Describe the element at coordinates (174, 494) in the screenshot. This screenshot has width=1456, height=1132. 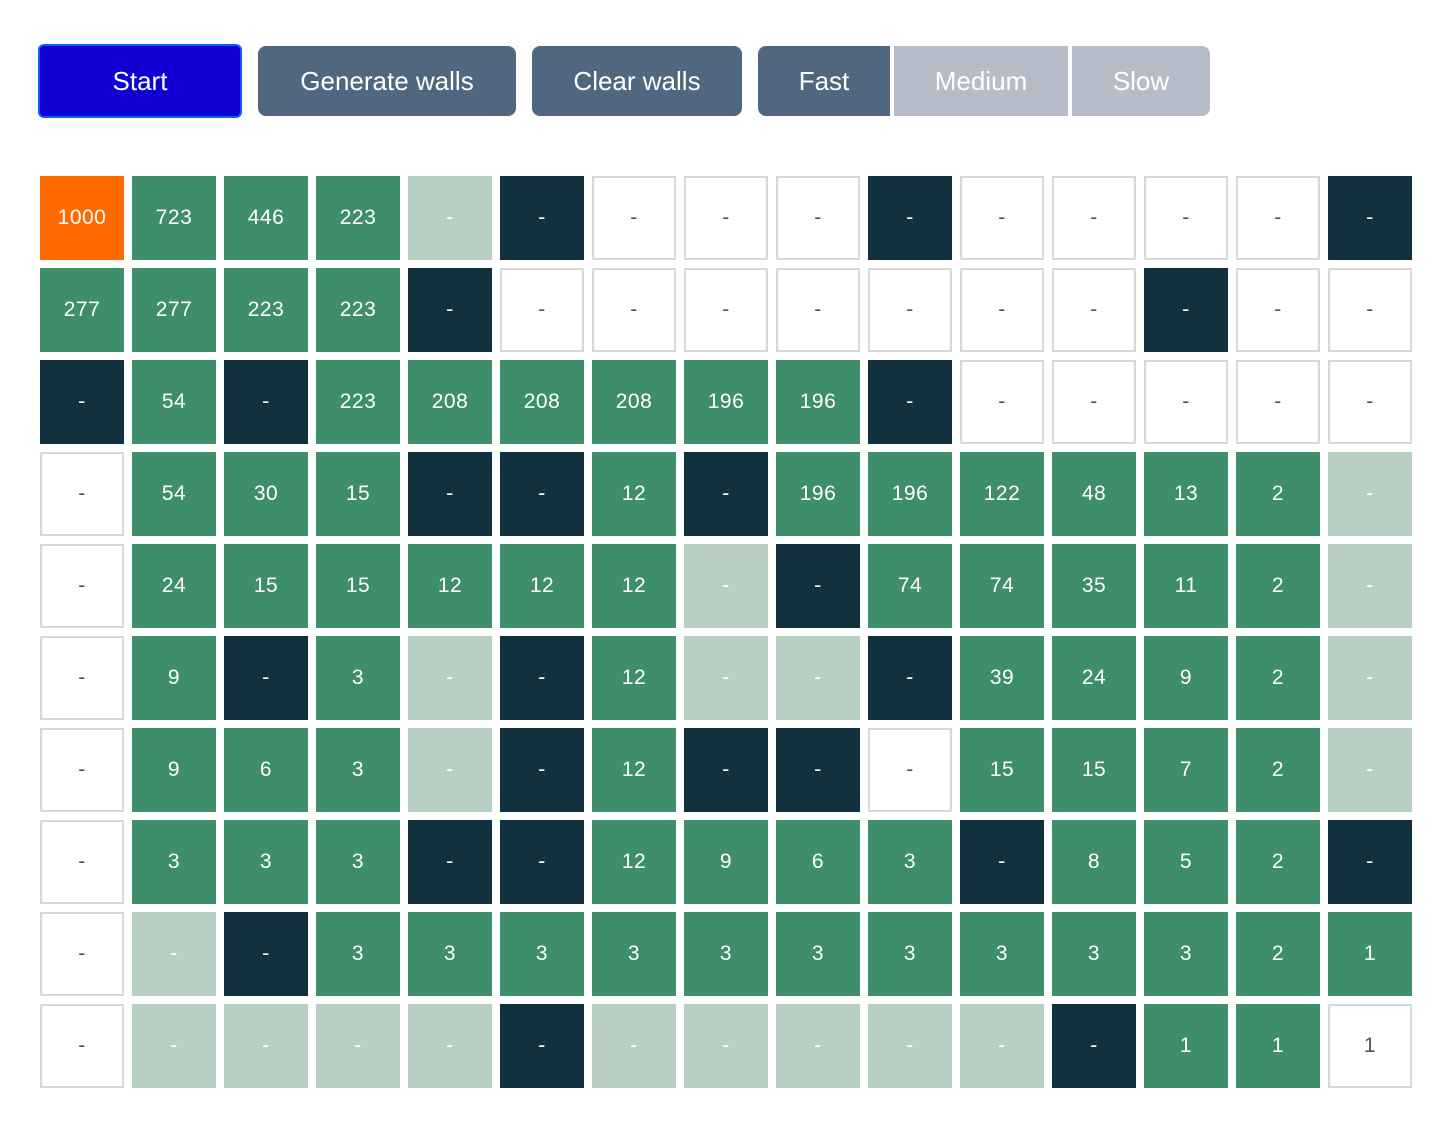
I see `grid-cell-path: 54` at that location.